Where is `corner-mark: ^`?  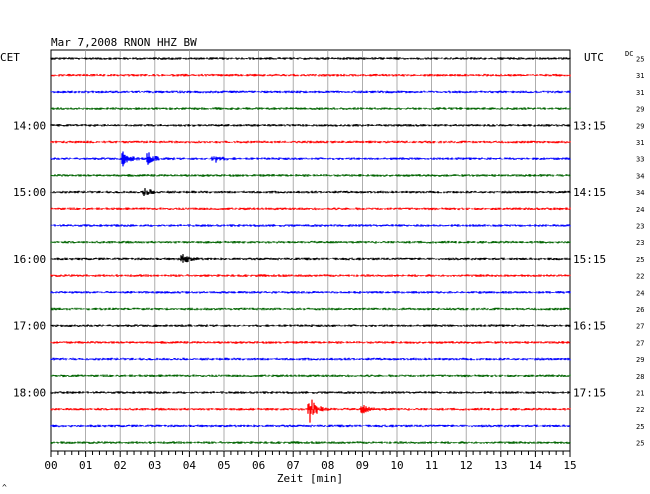
corner-mark: ^ is located at coordinates (4, 487).